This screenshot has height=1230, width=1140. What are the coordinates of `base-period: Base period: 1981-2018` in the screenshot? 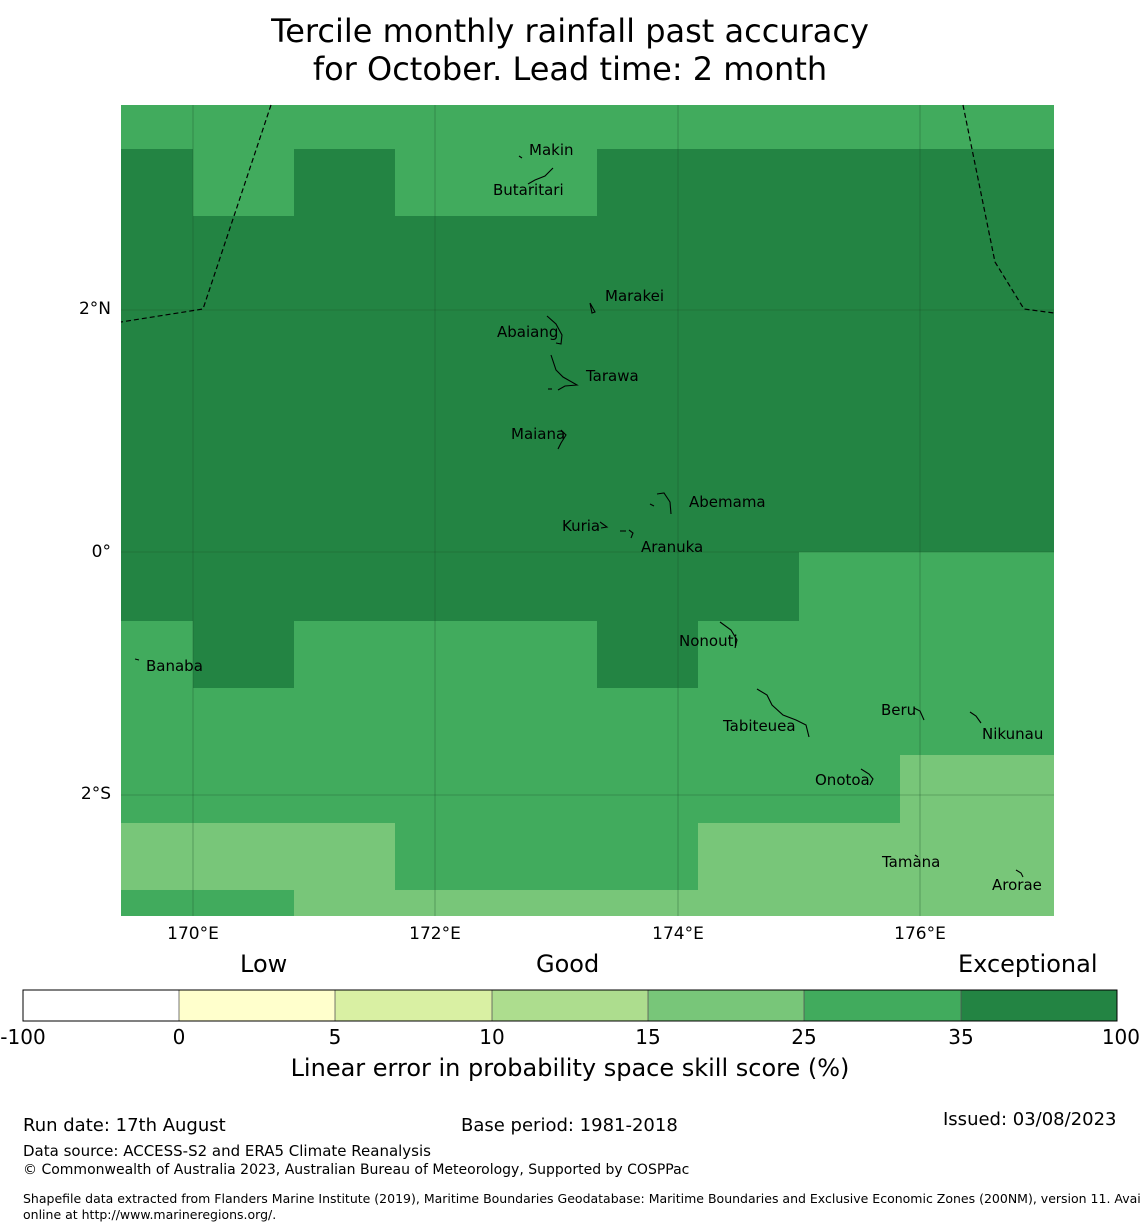 It's located at (569, 1125).